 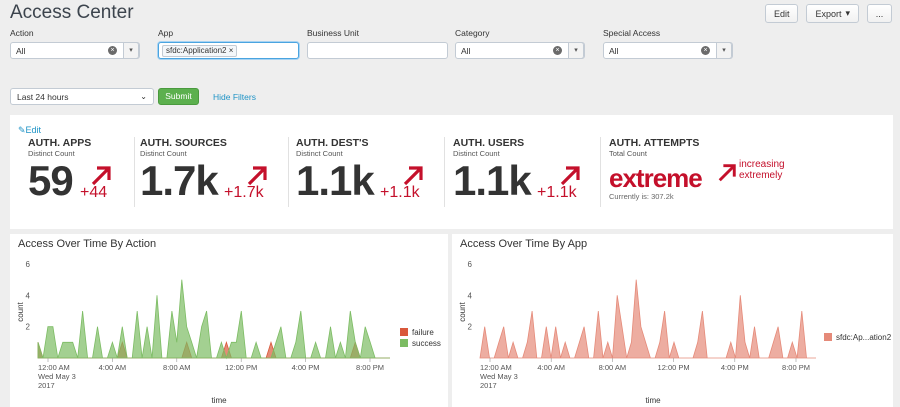 I want to click on app-filter-label: App, so click(x=166, y=33).